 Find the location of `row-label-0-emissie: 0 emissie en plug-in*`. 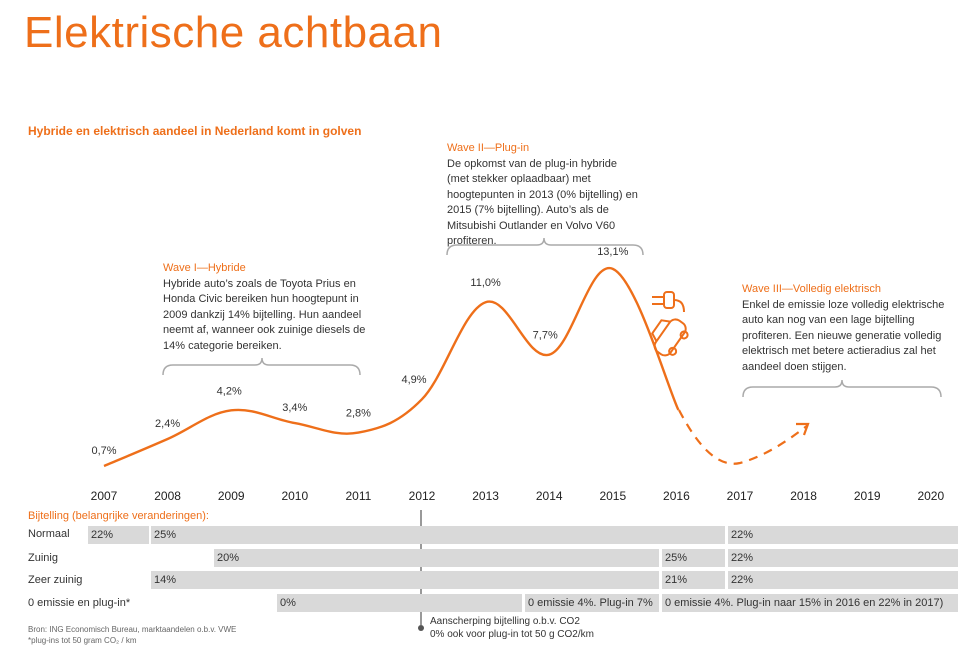

row-label-0-emissie: 0 emissie en plug-in* is located at coordinates (79, 603).